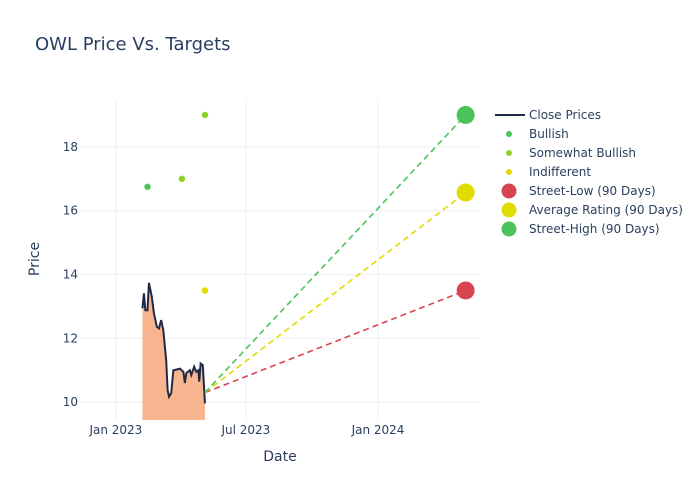 This screenshot has height=500, width=700. What do you see at coordinates (70, 402) in the screenshot?
I see `y-tick-label: 10` at bounding box center [70, 402].